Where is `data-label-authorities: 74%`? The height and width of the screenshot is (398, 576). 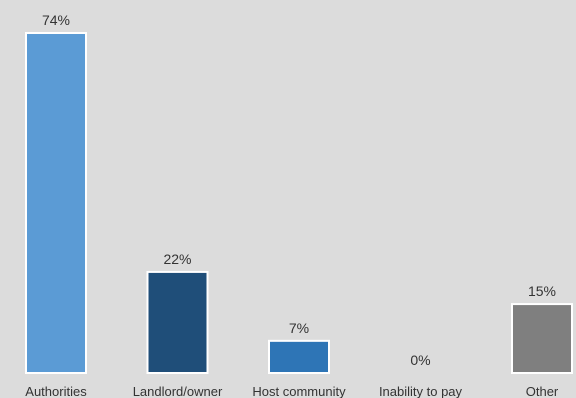 data-label-authorities: 74% is located at coordinates (56, 20).